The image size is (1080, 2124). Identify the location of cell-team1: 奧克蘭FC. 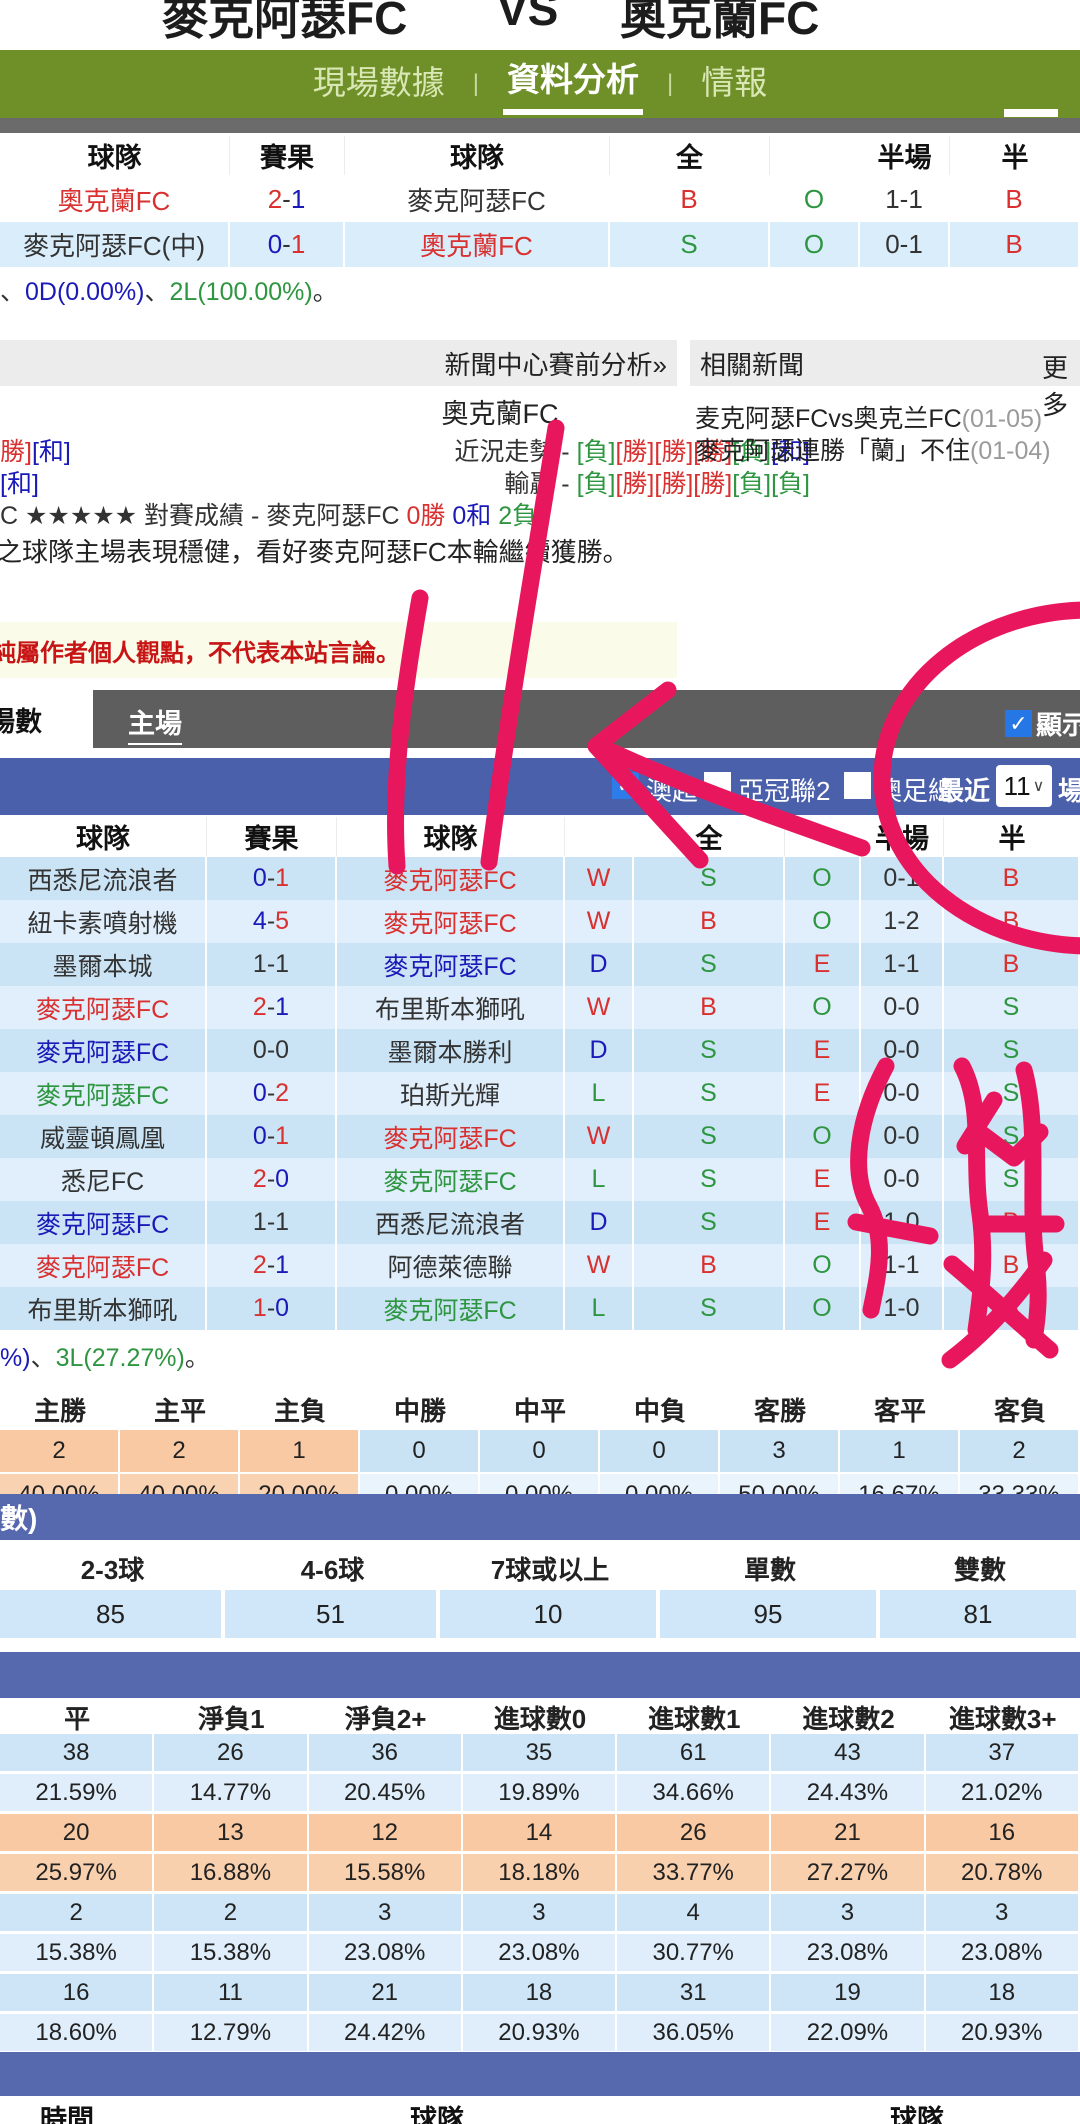
(115, 199).